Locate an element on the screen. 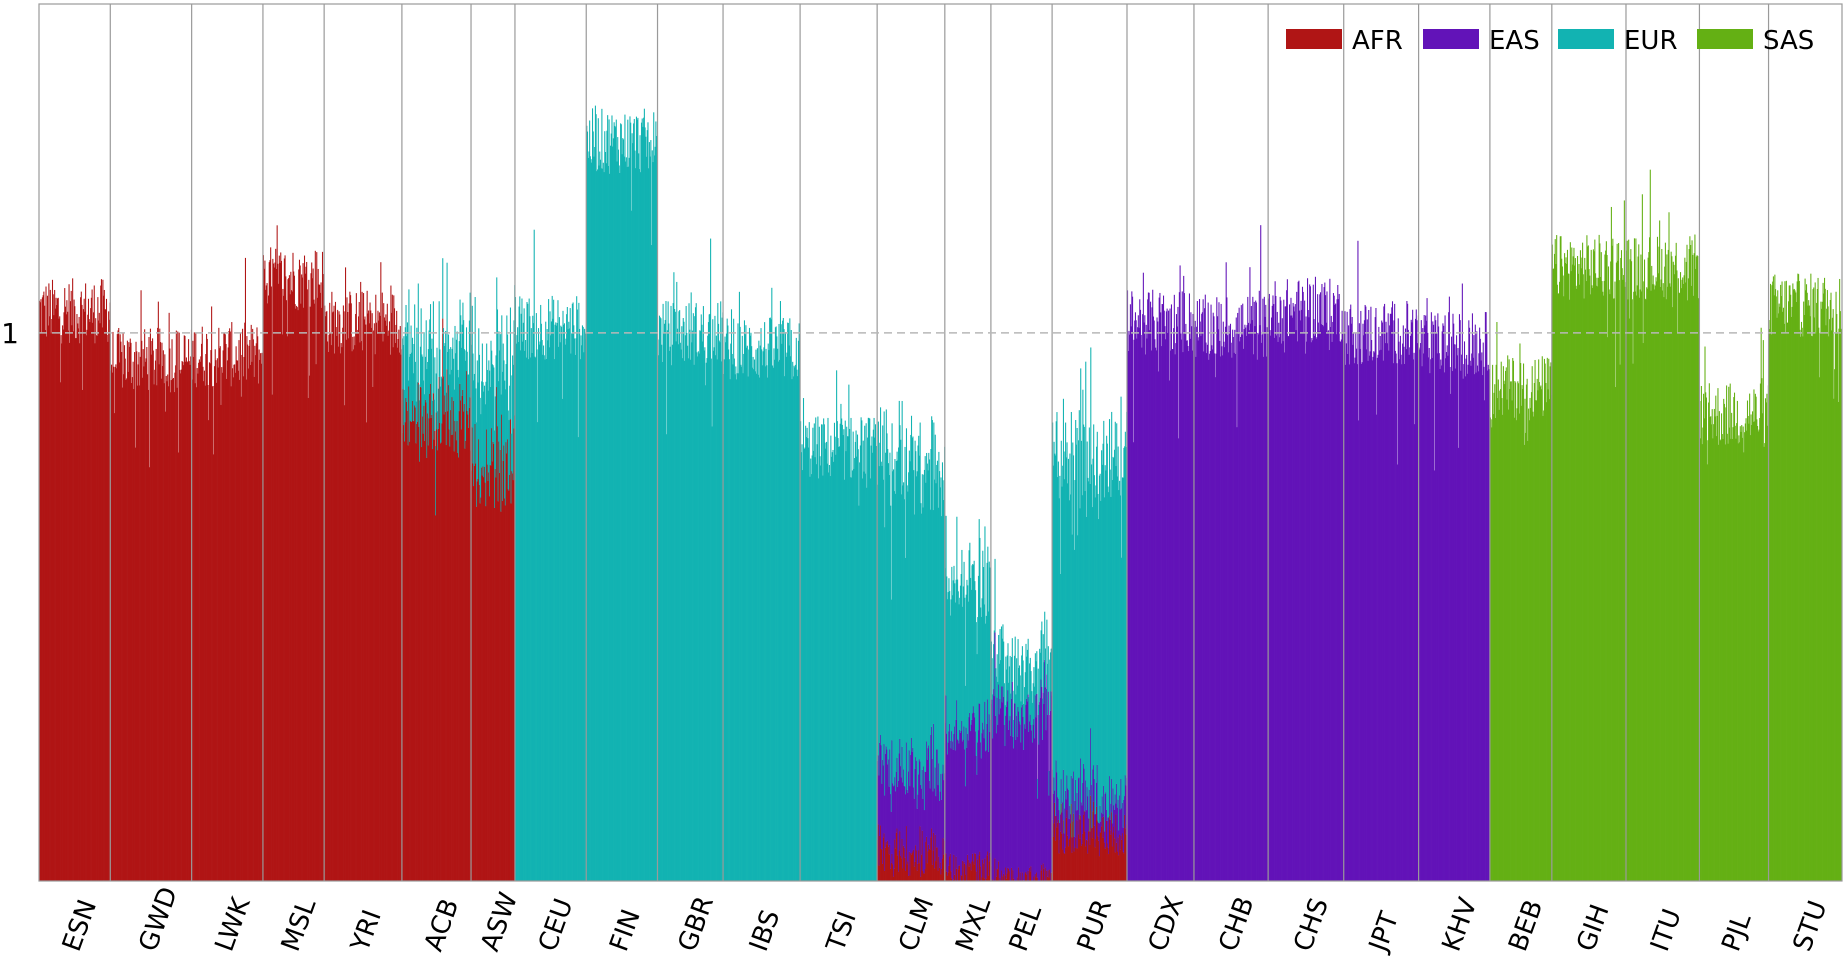 This screenshot has height=975, width=1845. bar-segment-pel-afr is located at coordinates (996, 878).